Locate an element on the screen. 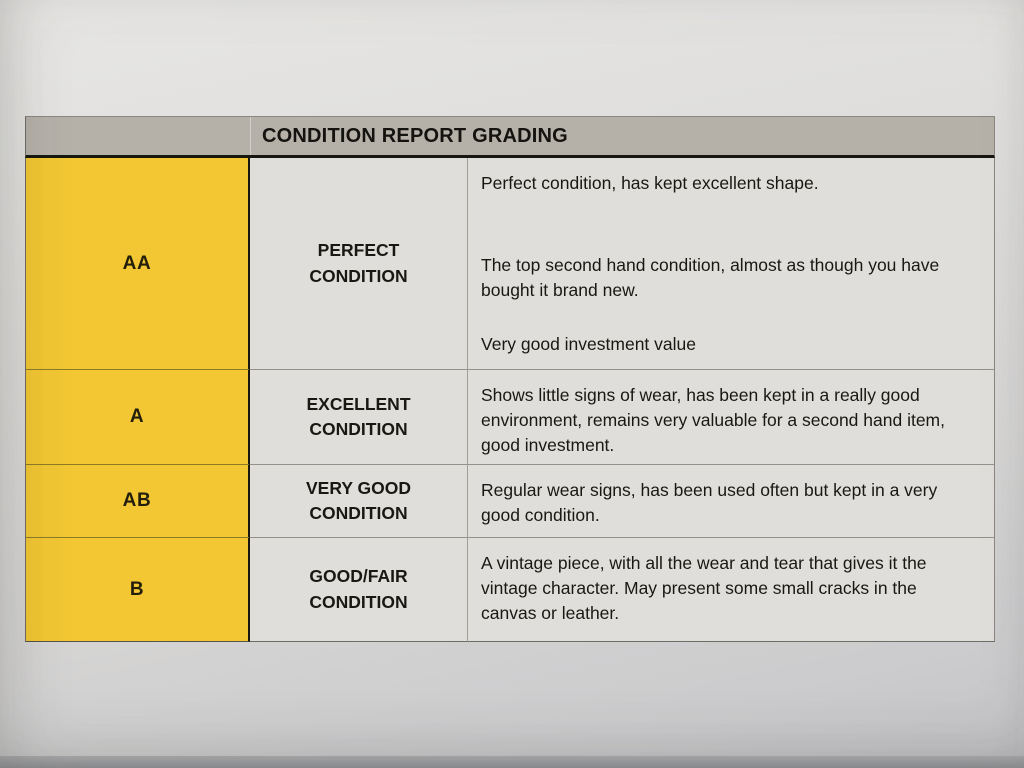 The height and width of the screenshot is (768, 1024). grade-cell: AA is located at coordinates (137, 264).